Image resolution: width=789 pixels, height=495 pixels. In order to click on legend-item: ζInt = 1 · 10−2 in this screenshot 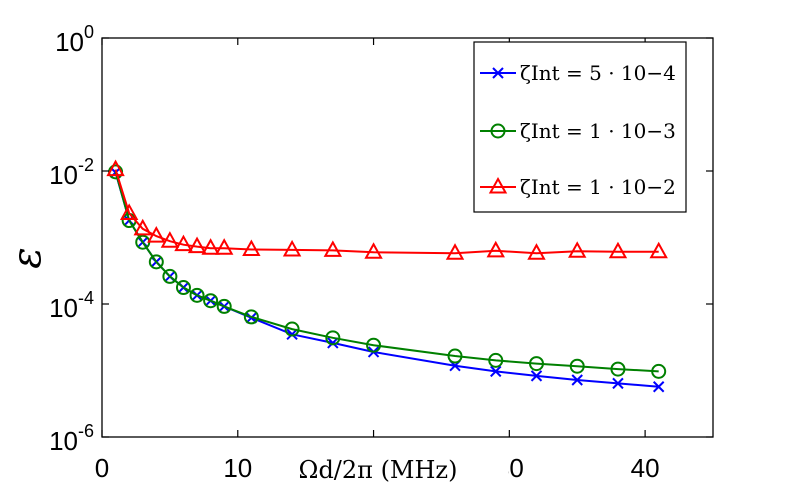, I will do `click(578, 187)`.